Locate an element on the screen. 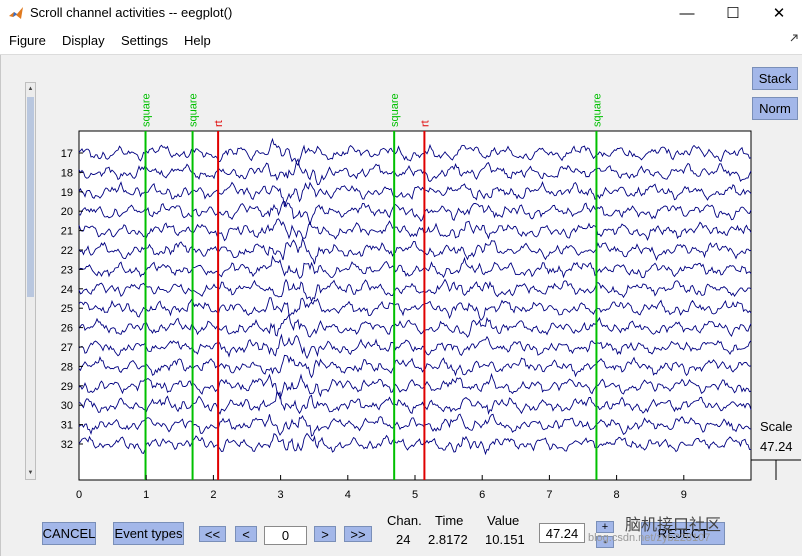  close-button: ✕ is located at coordinates (779, 13).